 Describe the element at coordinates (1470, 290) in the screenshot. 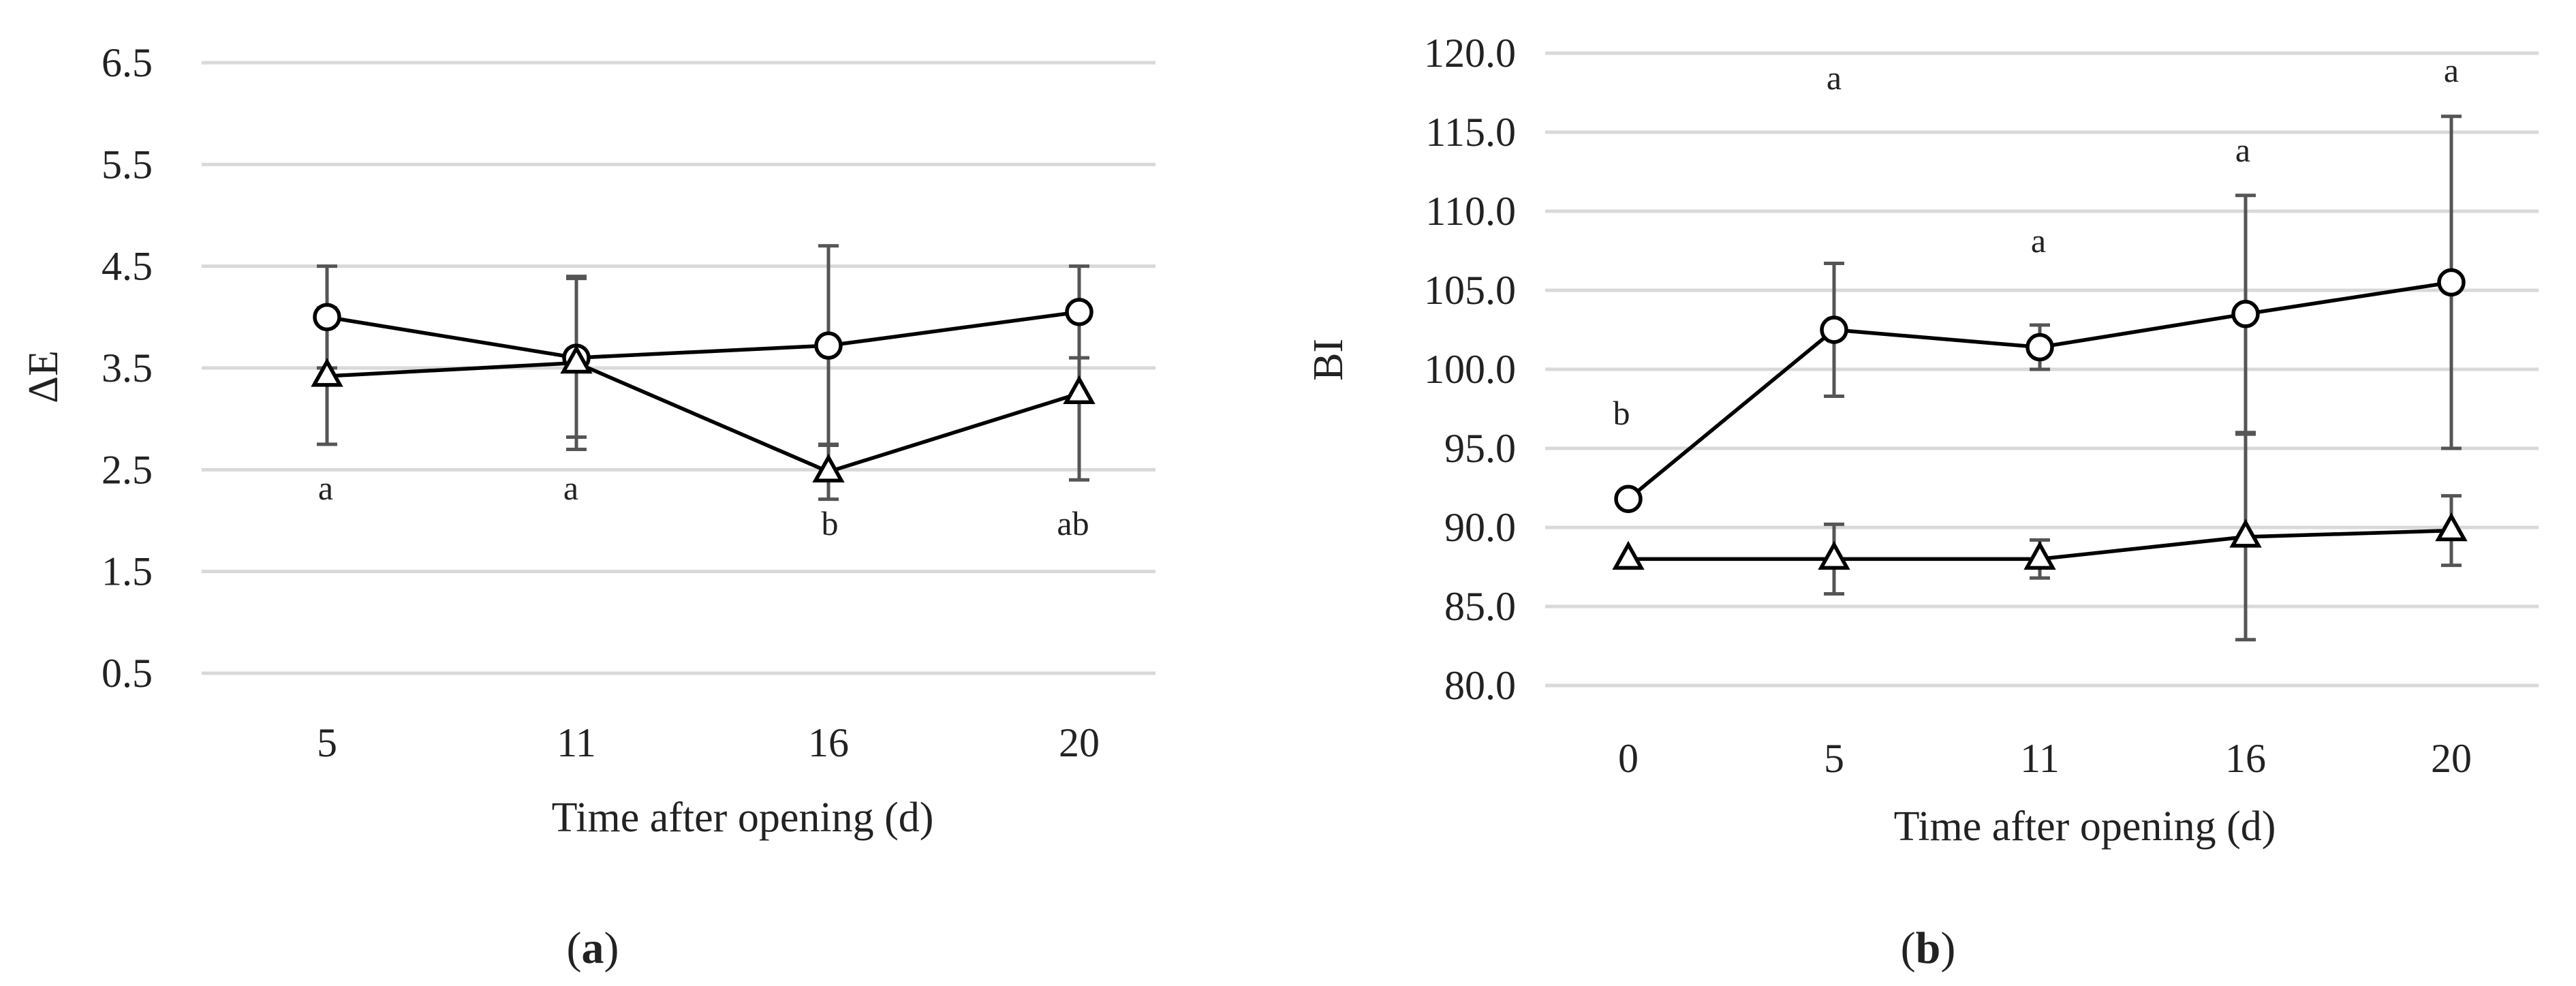

I see `y-tick-label: 105.0` at that location.